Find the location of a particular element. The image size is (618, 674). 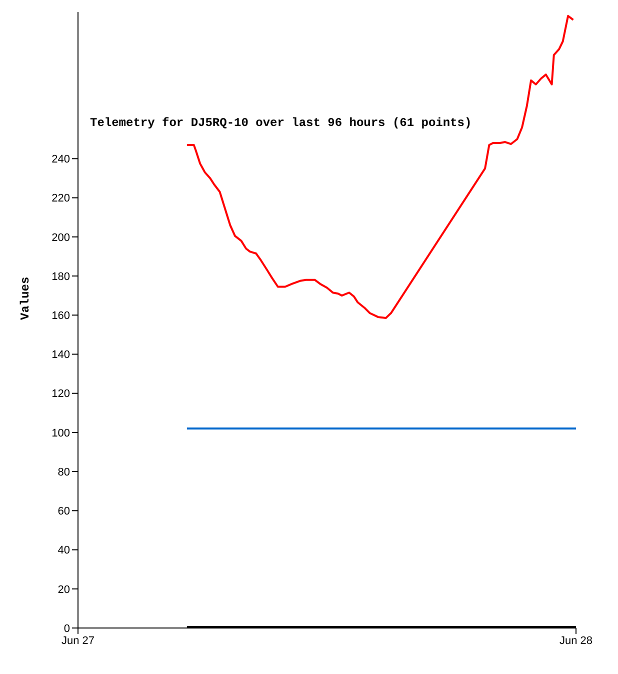

x-tick-label: Jun 27 is located at coordinates (78, 640).